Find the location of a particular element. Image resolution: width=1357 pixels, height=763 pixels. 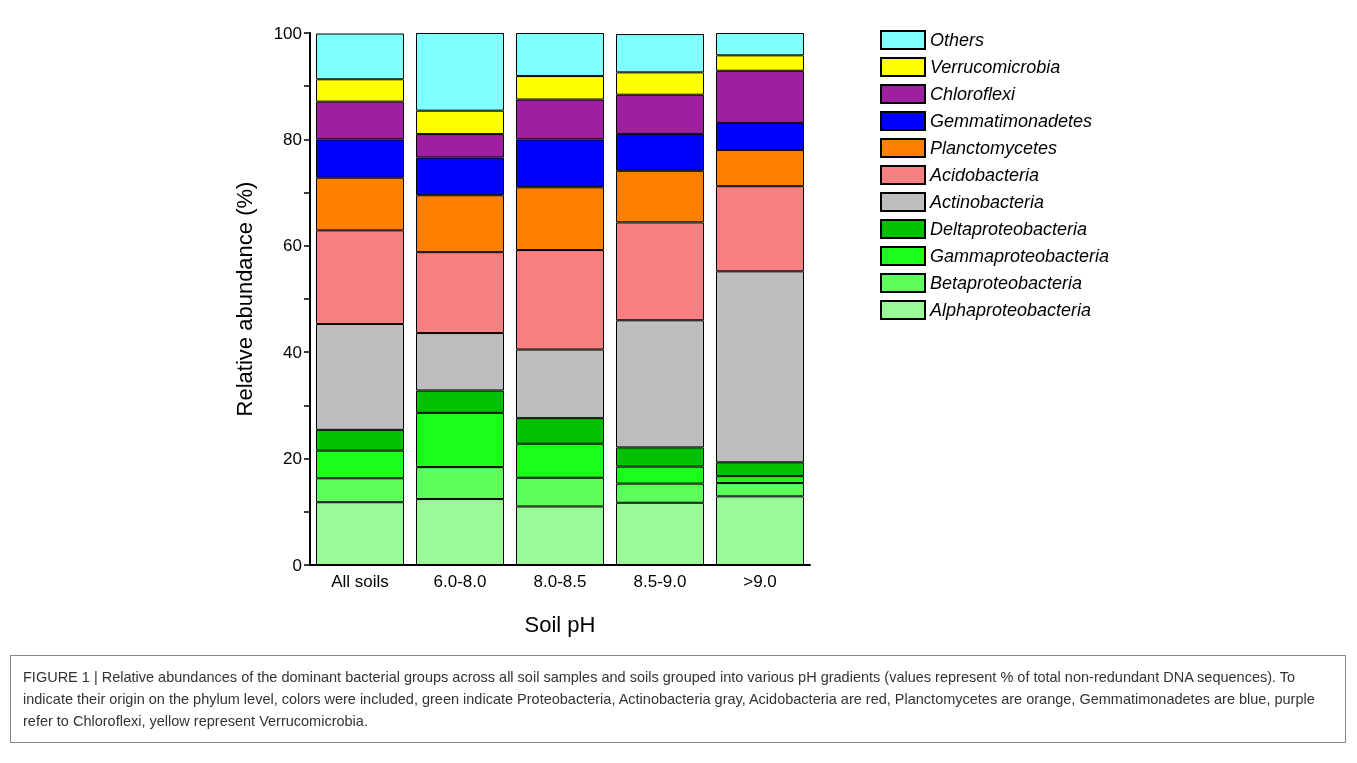

y-tick-label: 100 is located at coordinates (287, 33).